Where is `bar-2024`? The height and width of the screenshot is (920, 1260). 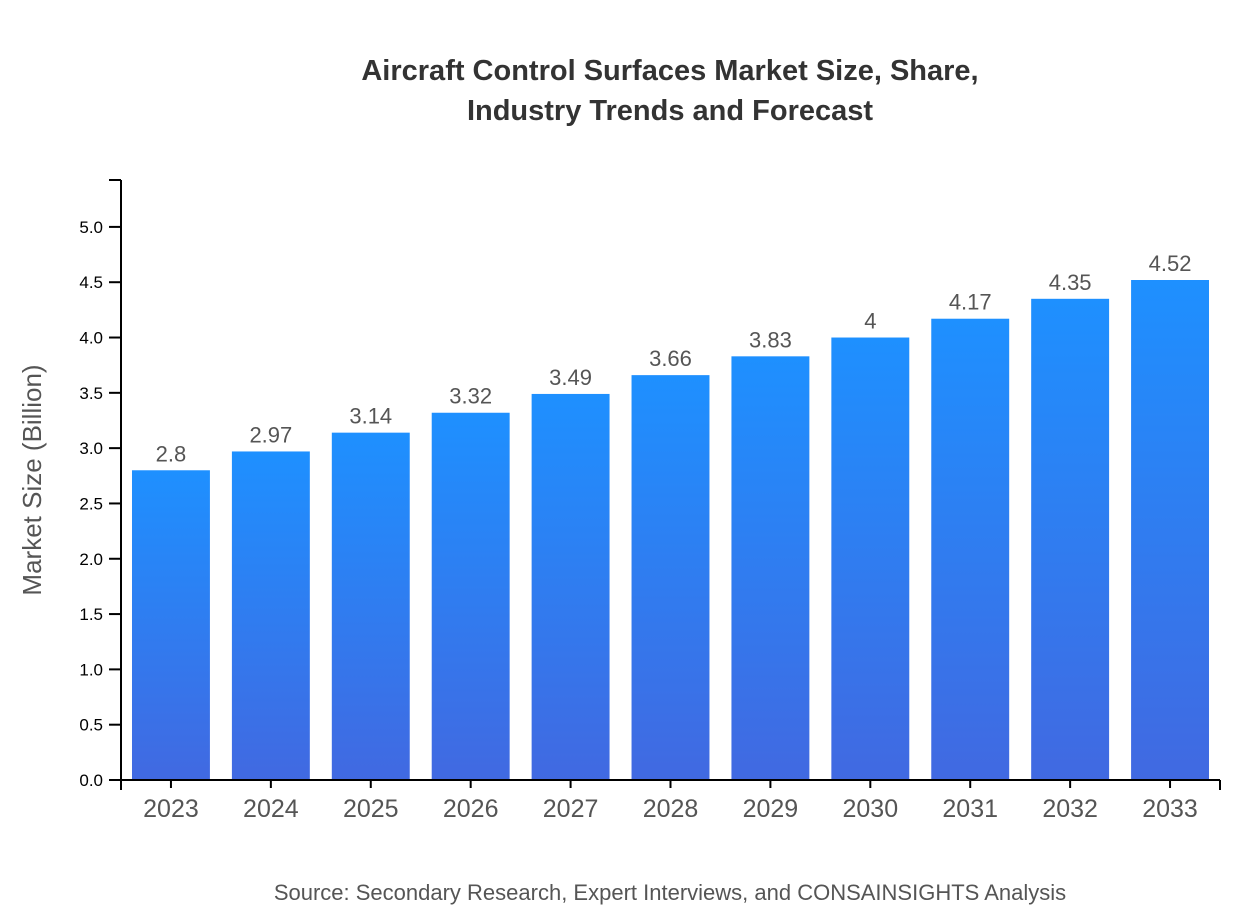 bar-2024 is located at coordinates (270, 615).